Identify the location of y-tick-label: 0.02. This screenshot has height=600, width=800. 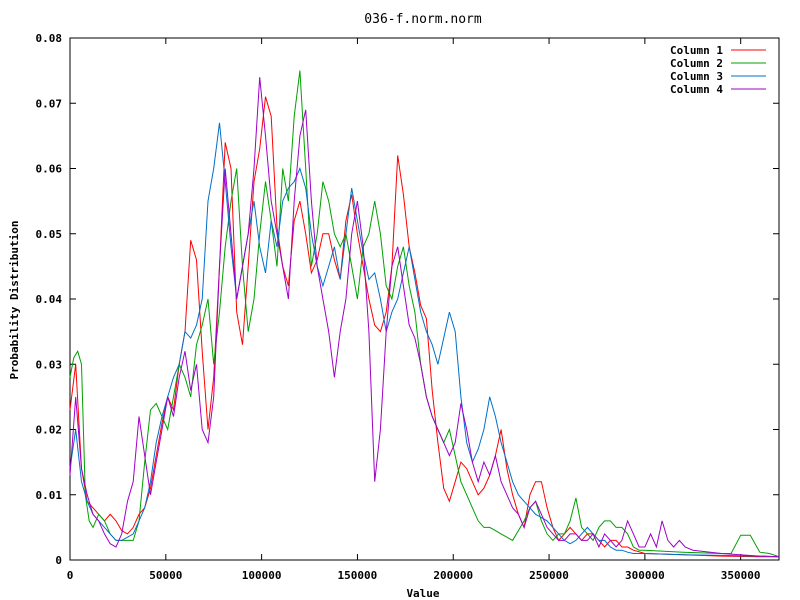
(49, 430).